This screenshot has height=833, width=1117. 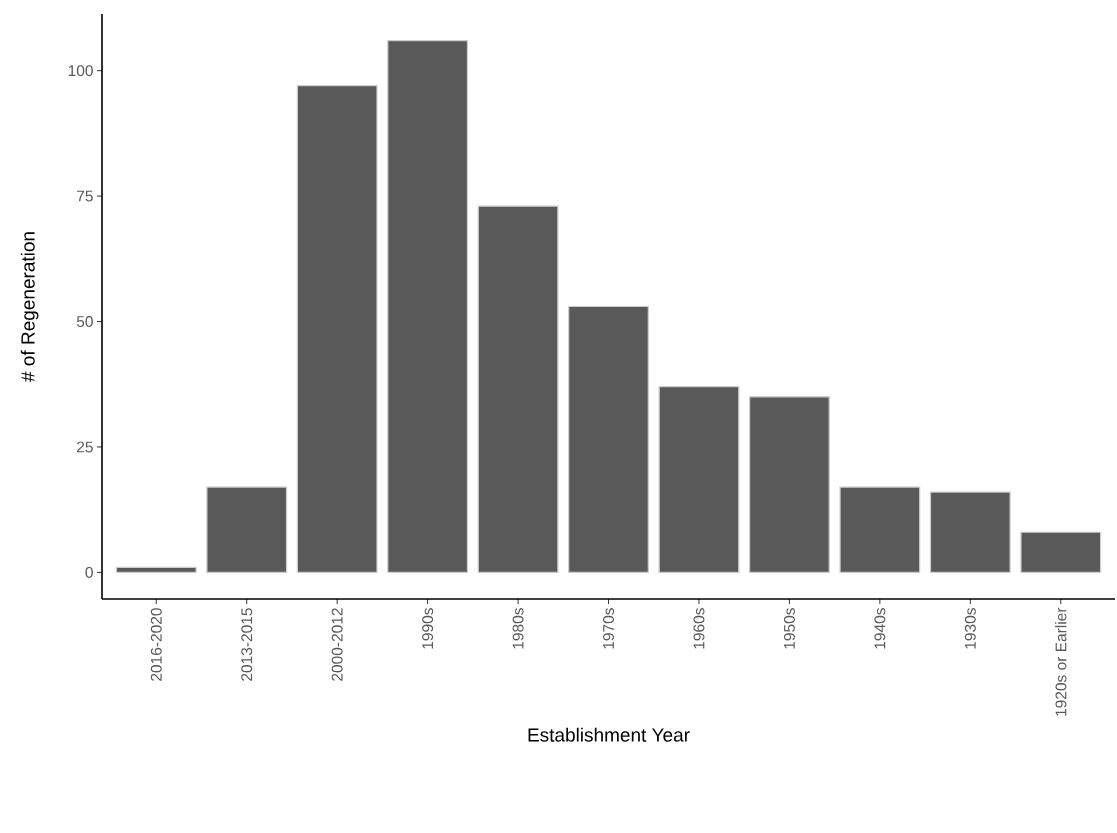 What do you see at coordinates (880, 628) in the screenshot?
I see `x-tick-label: 1940s` at bounding box center [880, 628].